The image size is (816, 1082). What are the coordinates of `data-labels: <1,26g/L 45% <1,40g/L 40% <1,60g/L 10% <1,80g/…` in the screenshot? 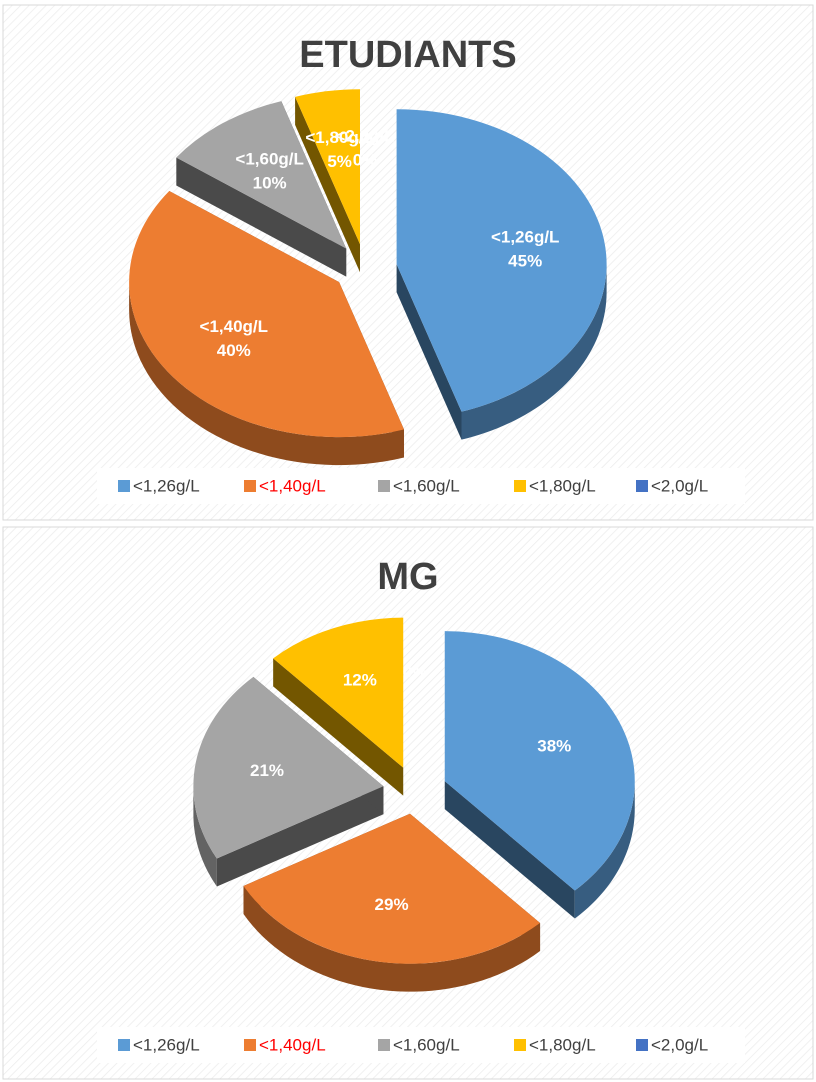 It's located at (380, 243).